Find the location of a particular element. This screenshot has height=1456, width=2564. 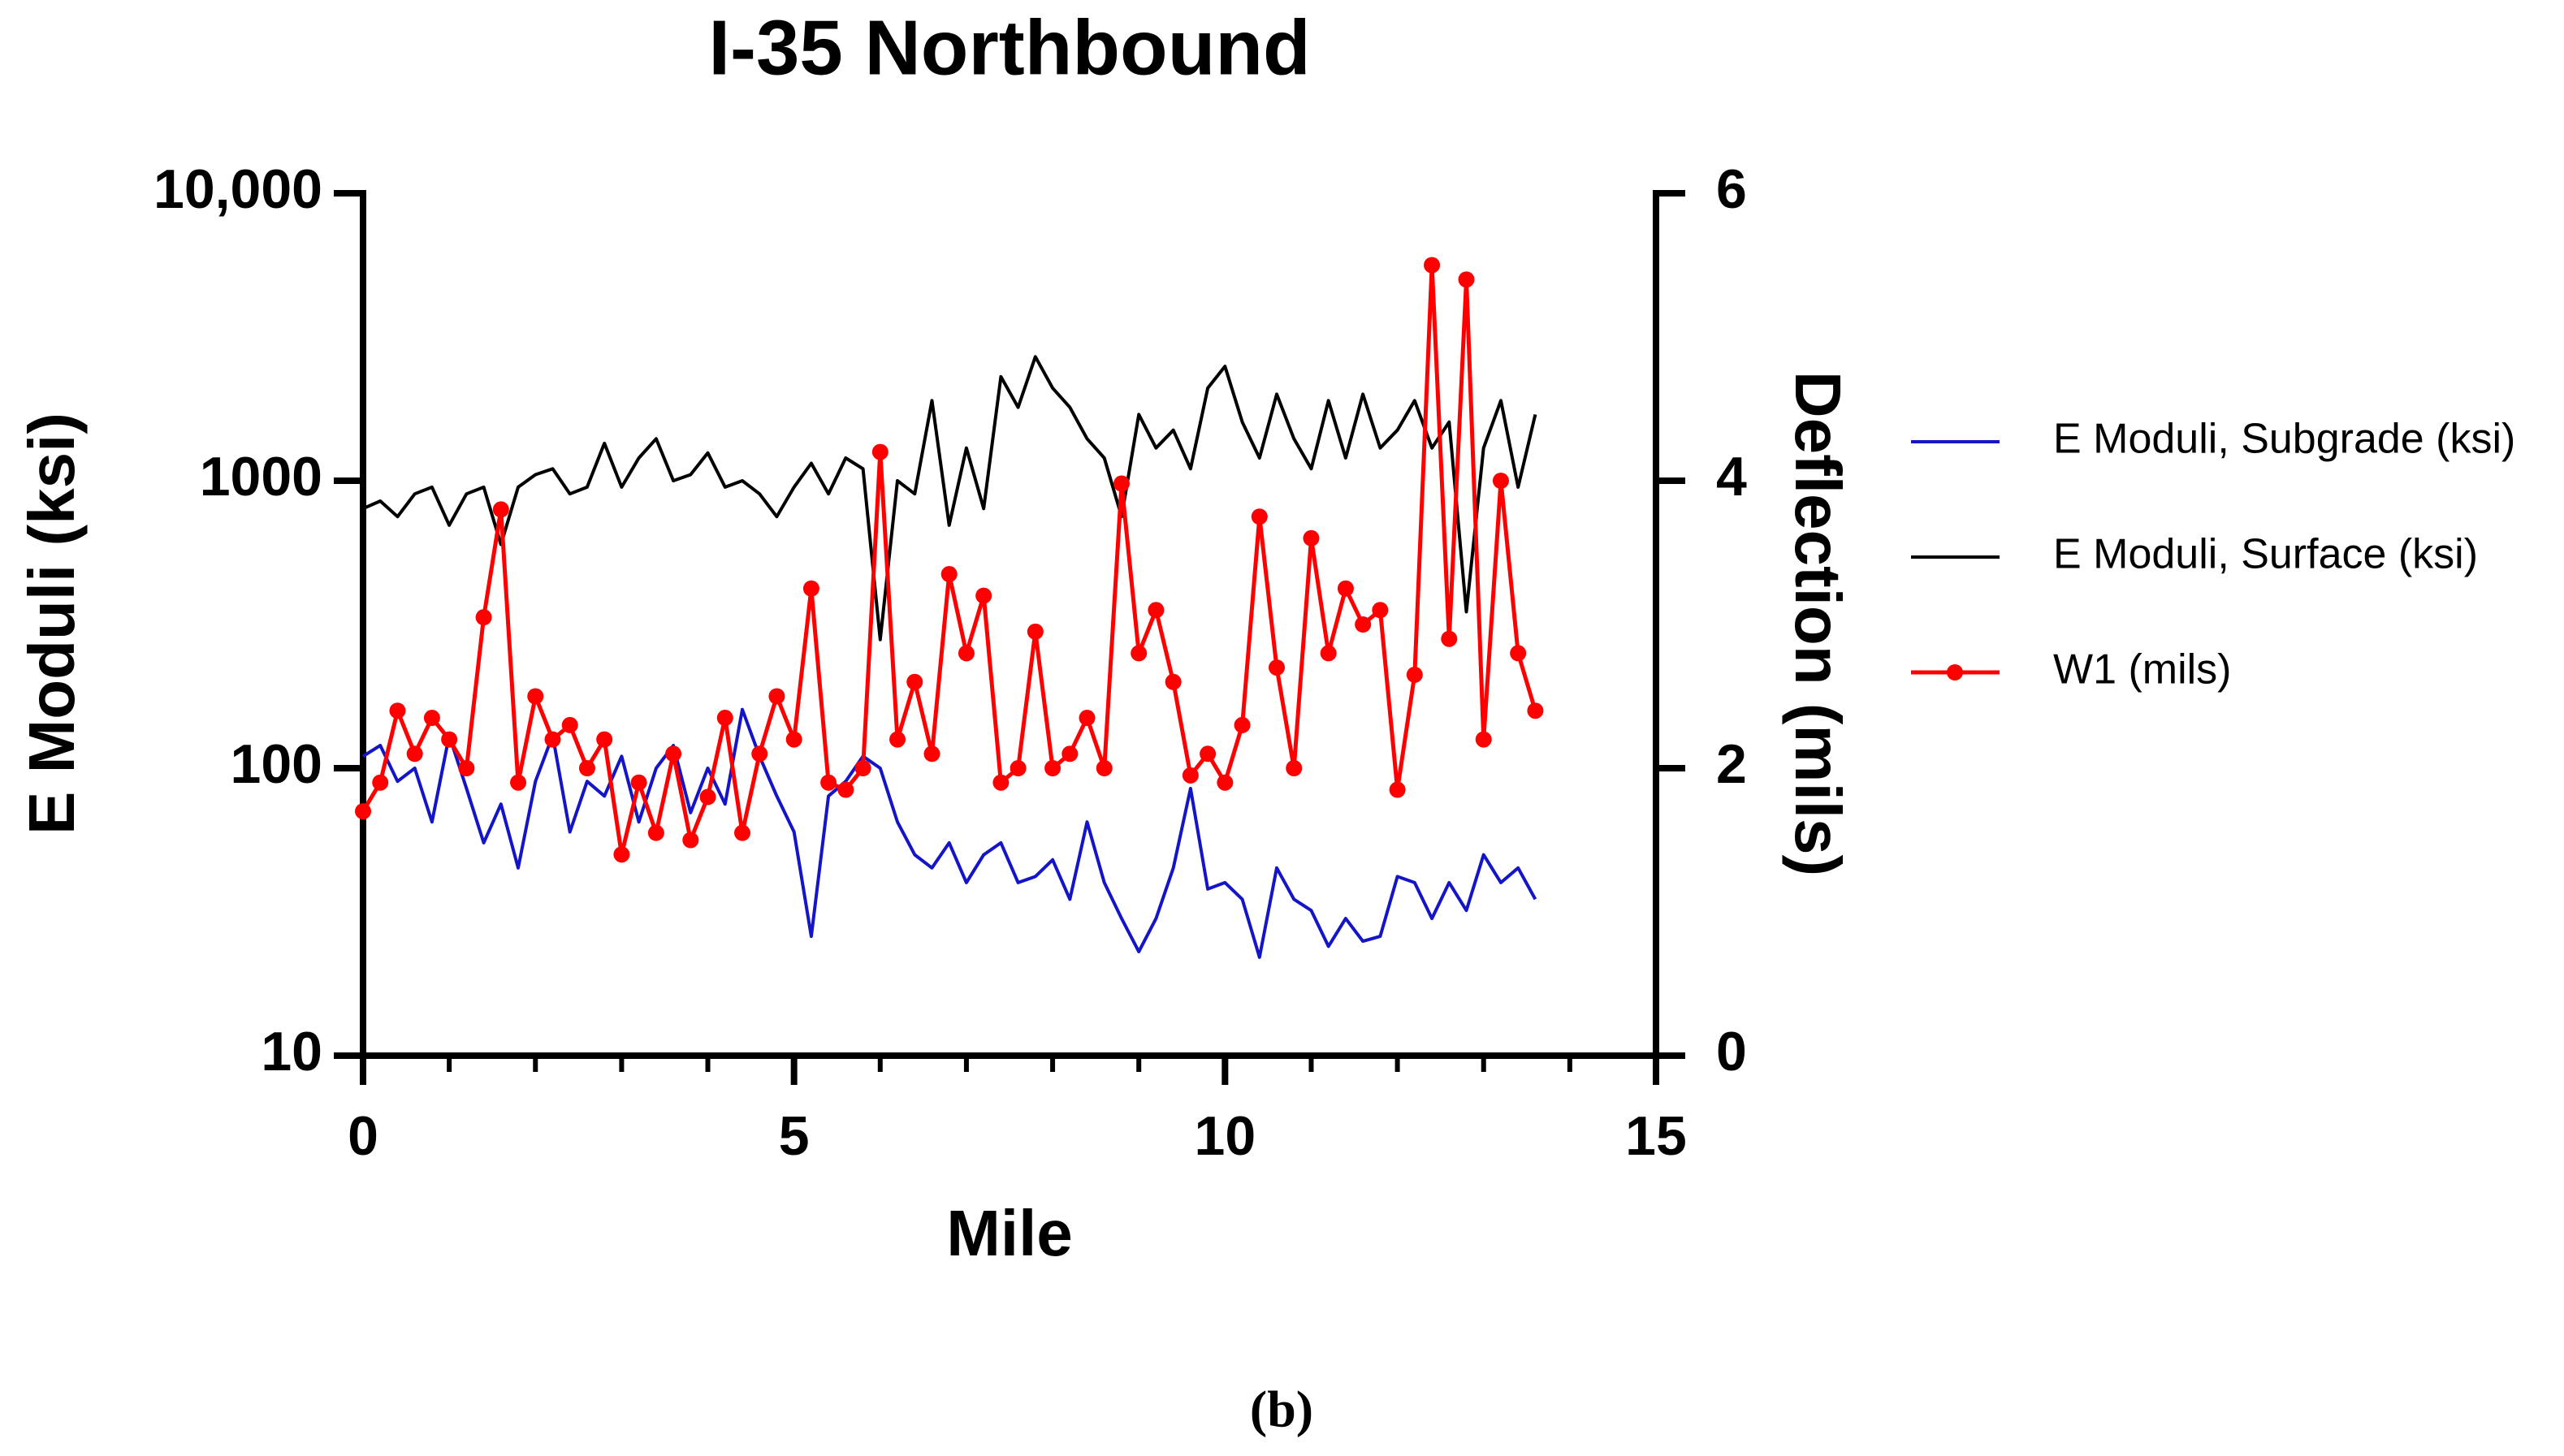

x-tick-label: 0 is located at coordinates (363, 1136).